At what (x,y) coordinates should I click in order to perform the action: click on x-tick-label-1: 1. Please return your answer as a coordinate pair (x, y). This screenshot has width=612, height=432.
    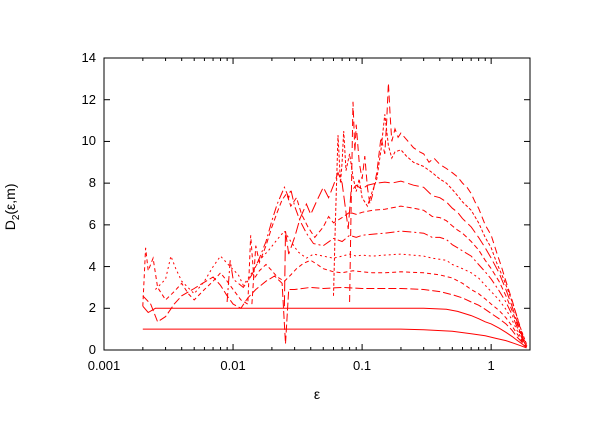
    Looking at the image, I should click on (491, 365).